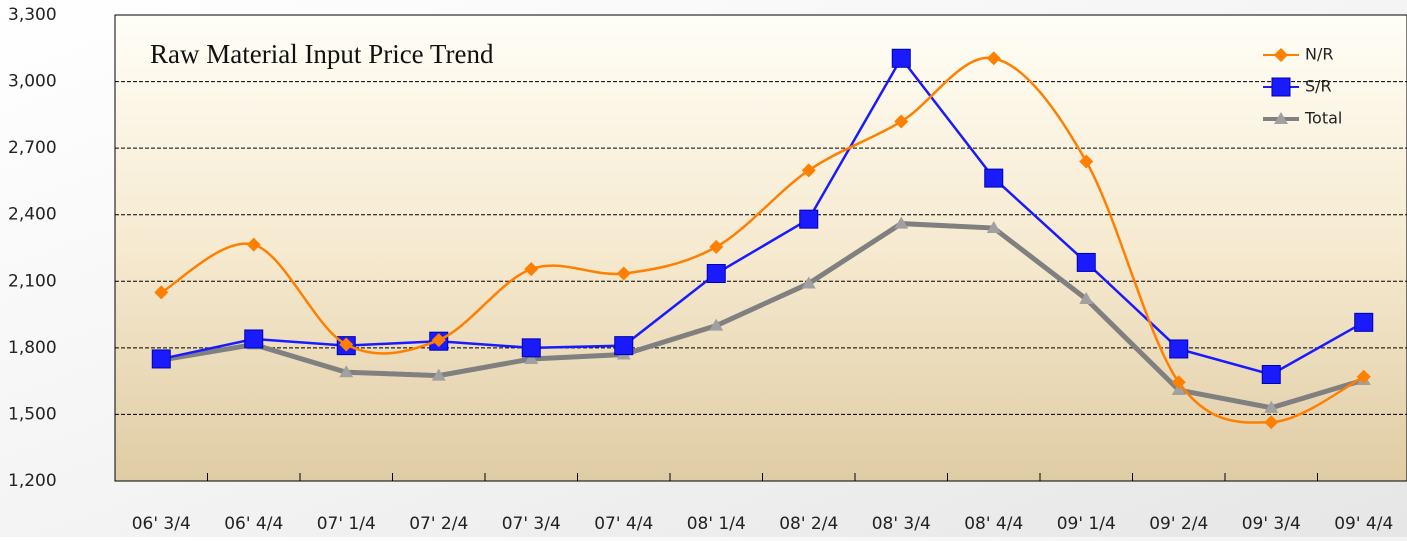 Image resolution: width=1407 pixels, height=541 pixels. I want to click on y-tick-label: 1,500, so click(32, 414).